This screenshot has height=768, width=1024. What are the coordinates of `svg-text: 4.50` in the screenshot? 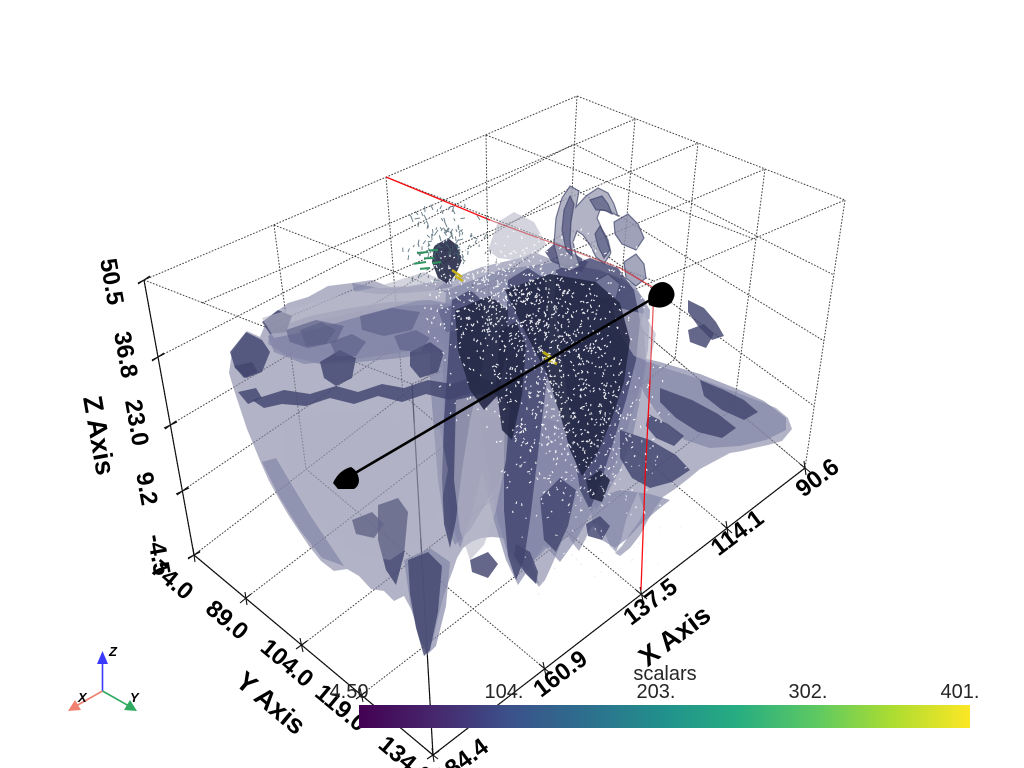 It's located at (349, 692).